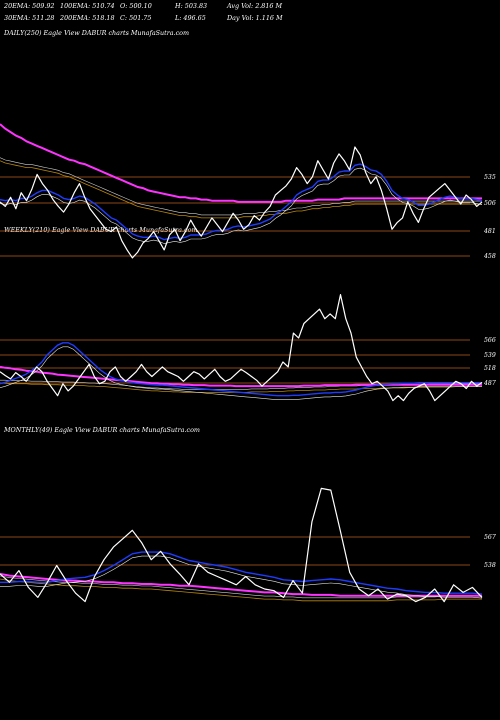 This screenshot has height=720, width=500. I want to click on level-label: 566, so click(490, 340).